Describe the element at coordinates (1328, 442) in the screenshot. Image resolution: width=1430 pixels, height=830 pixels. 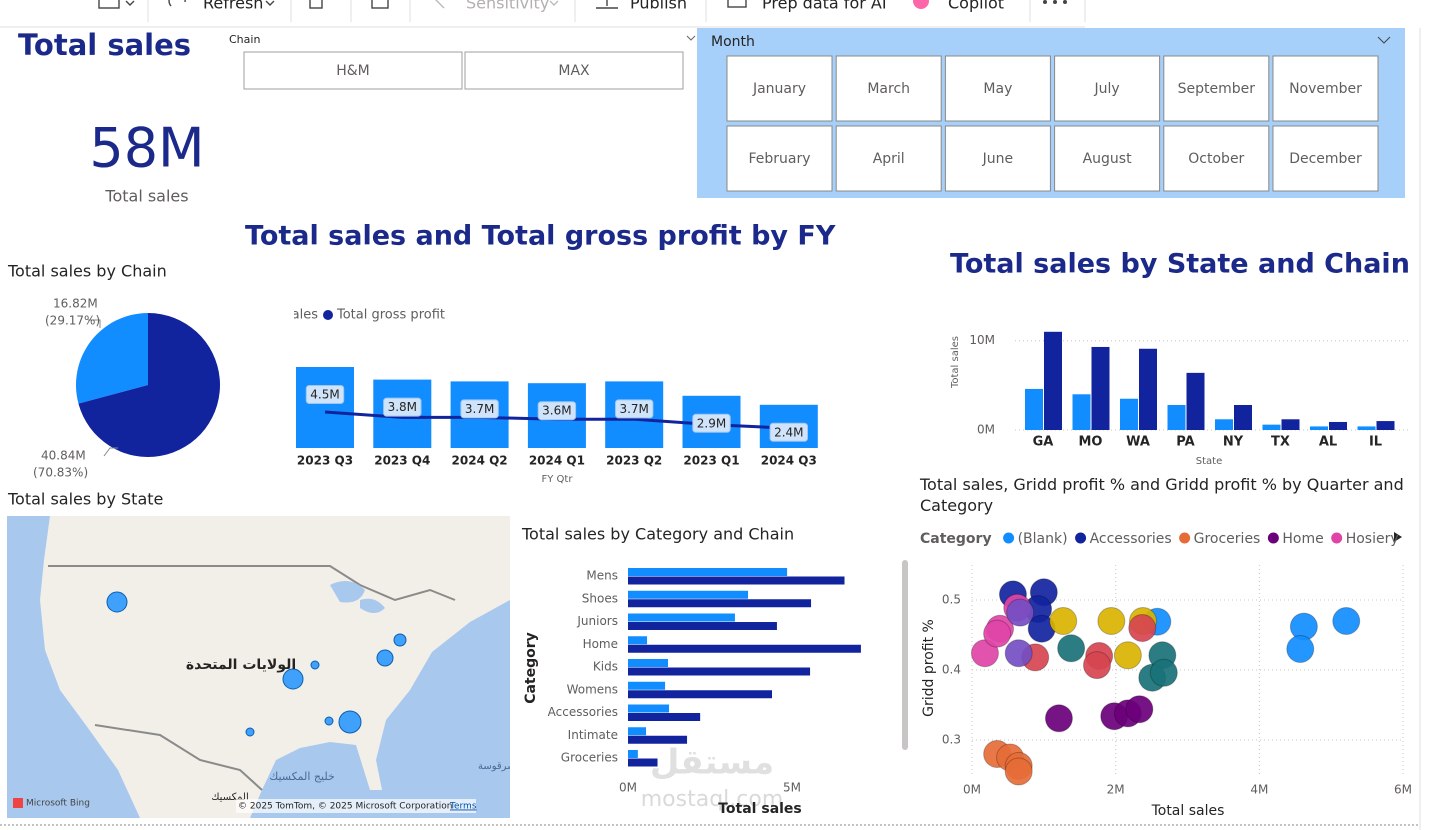
I see `x-tick-label: AL` at that location.